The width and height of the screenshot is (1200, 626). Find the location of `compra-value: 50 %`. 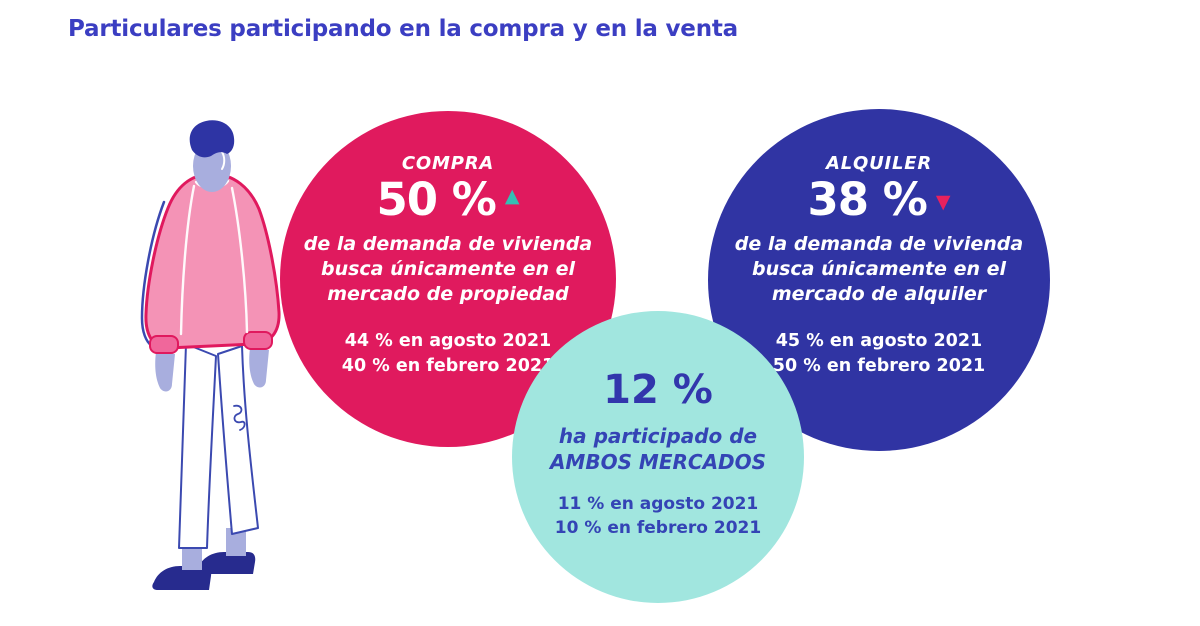

compra-value: 50 % is located at coordinates (436, 199).